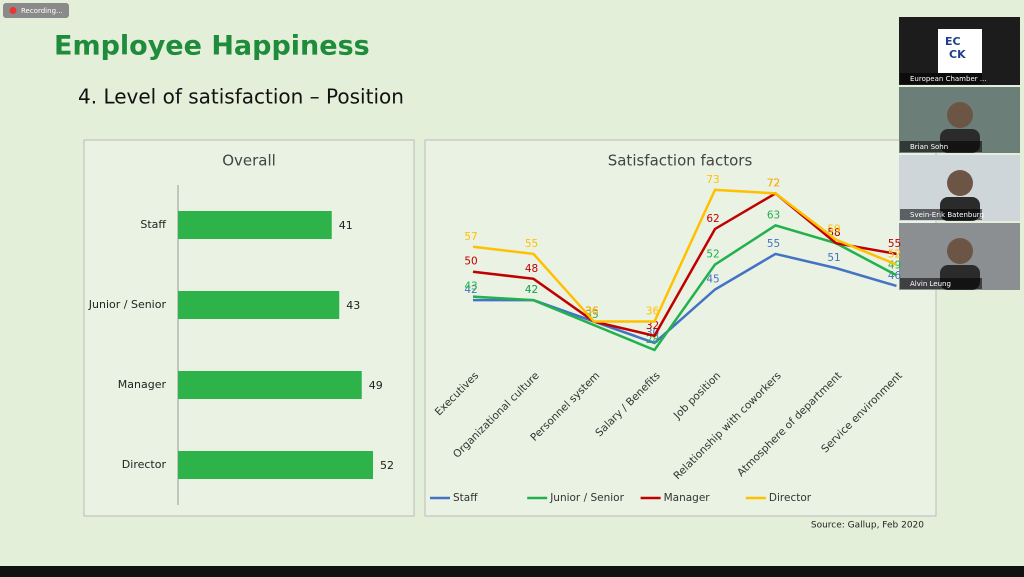 The image size is (1024, 577). I want to click on participant-name: Svein-Erik Batenburg, so click(947, 215).